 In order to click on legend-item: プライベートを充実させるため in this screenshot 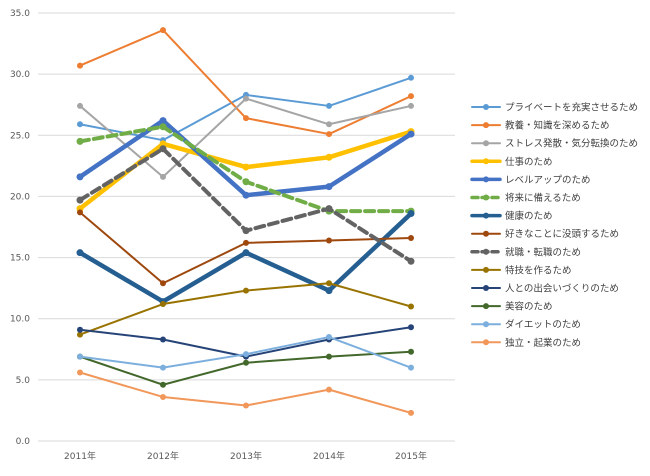, I will do `click(554, 108)`.